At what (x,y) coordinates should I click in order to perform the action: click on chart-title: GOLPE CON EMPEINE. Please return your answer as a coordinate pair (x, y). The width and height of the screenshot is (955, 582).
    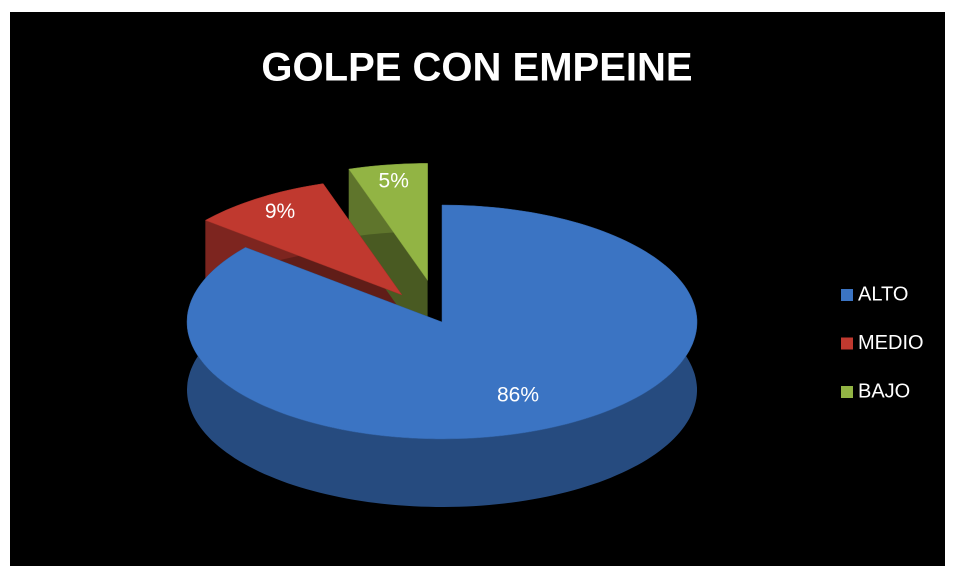
    Looking at the image, I should click on (476, 68).